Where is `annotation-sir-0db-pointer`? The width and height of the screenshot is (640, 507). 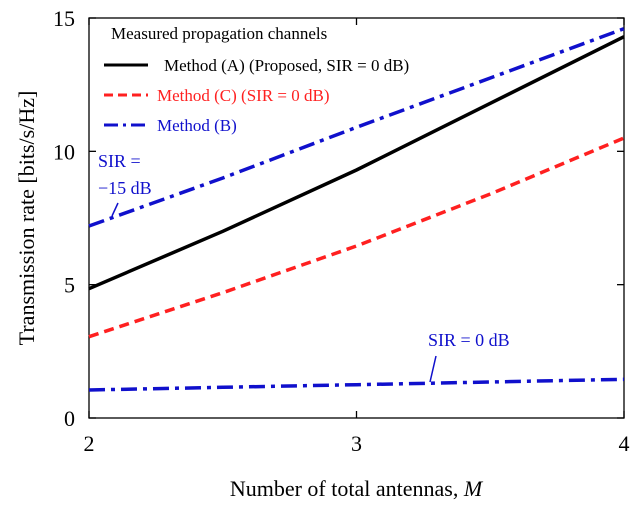 annotation-sir-0db-pointer is located at coordinates (433, 369).